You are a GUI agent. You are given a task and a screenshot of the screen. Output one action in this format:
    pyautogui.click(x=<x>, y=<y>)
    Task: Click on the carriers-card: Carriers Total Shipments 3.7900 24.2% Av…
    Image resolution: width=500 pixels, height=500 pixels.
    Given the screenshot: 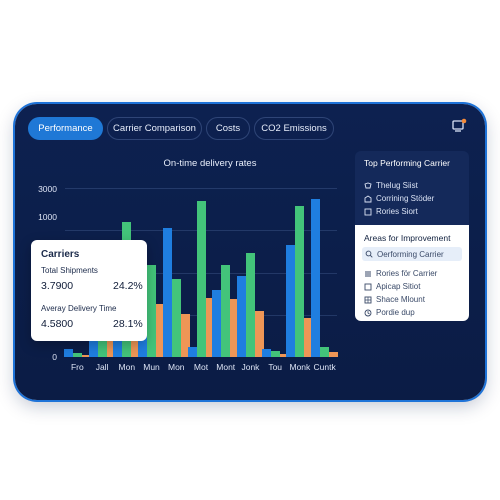 What is the action you would take?
    pyautogui.click(x=89, y=290)
    